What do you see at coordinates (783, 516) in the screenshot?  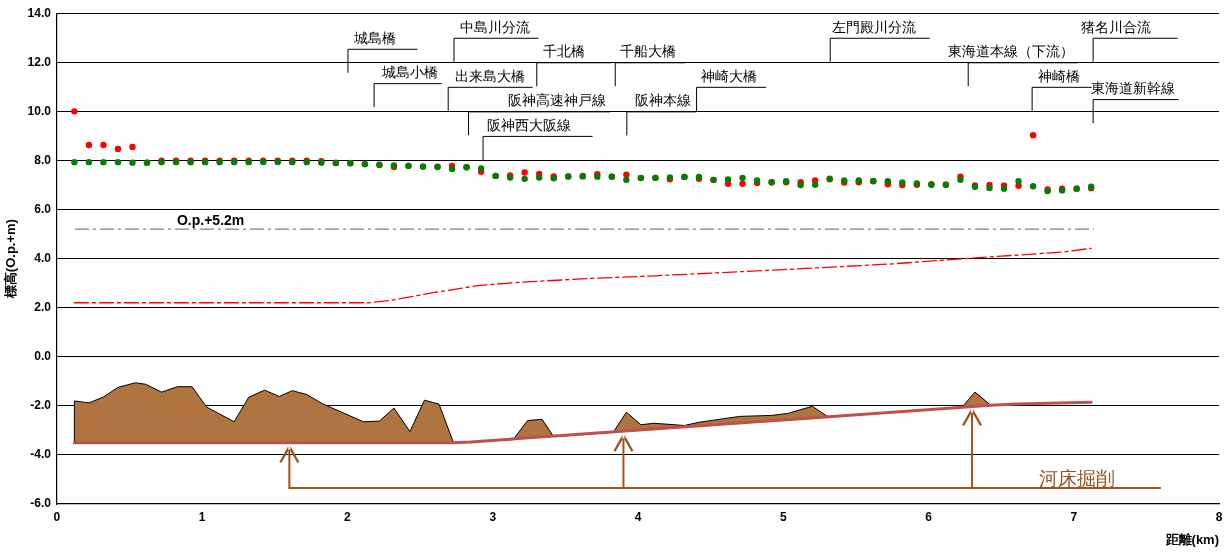 I see `x-tick-label: 5` at bounding box center [783, 516].